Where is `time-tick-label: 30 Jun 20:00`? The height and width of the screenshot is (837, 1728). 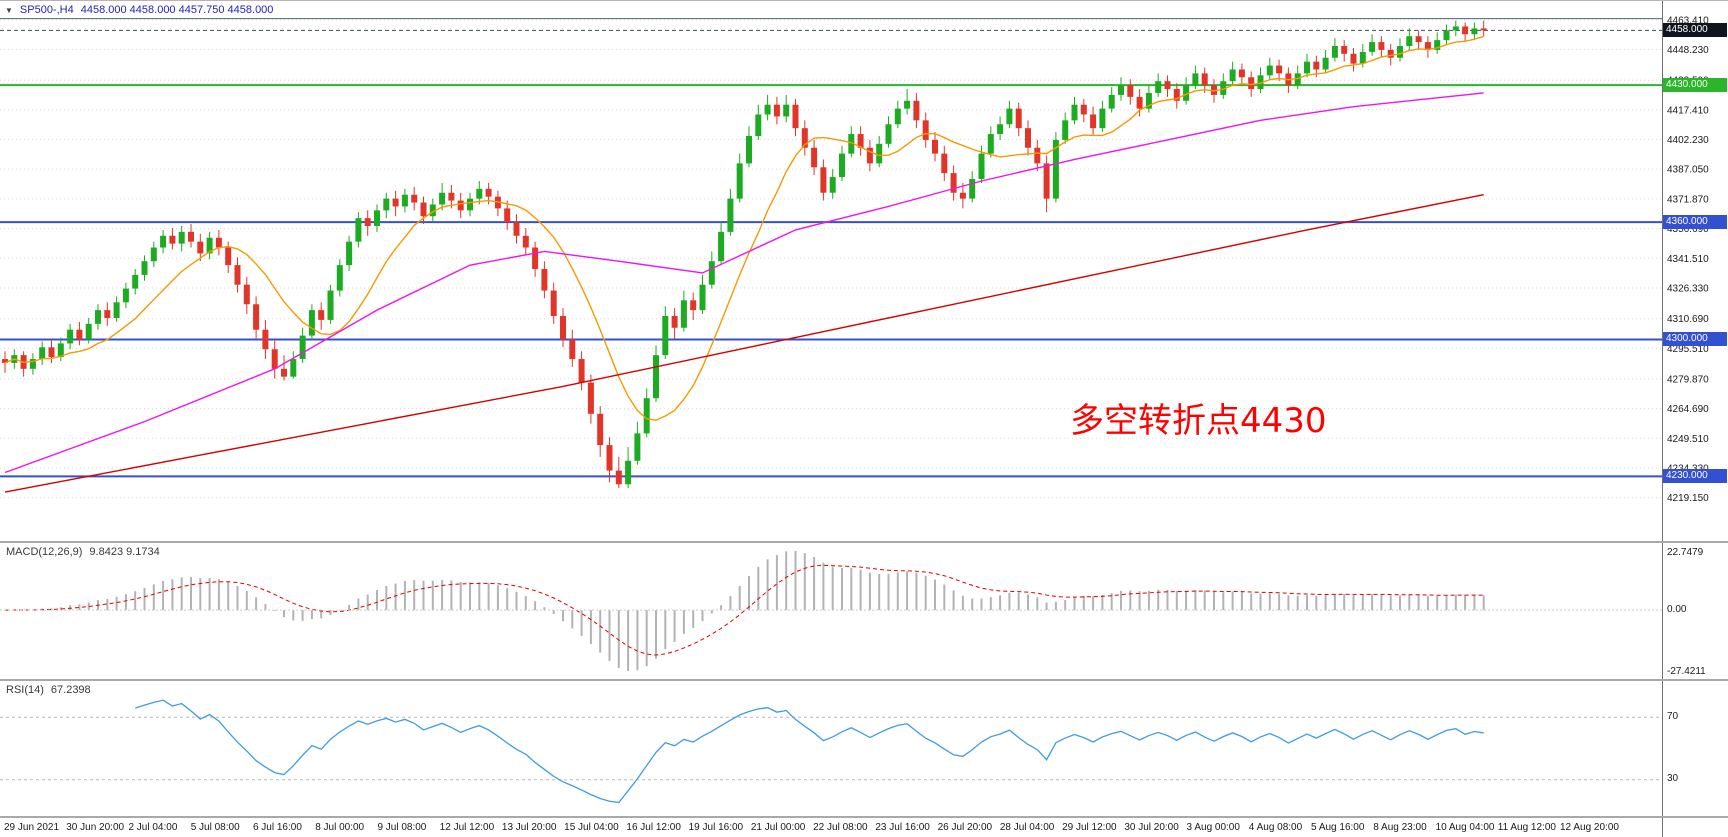
time-tick-label: 30 Jun 20:00 is located at coordinates (95, 827).